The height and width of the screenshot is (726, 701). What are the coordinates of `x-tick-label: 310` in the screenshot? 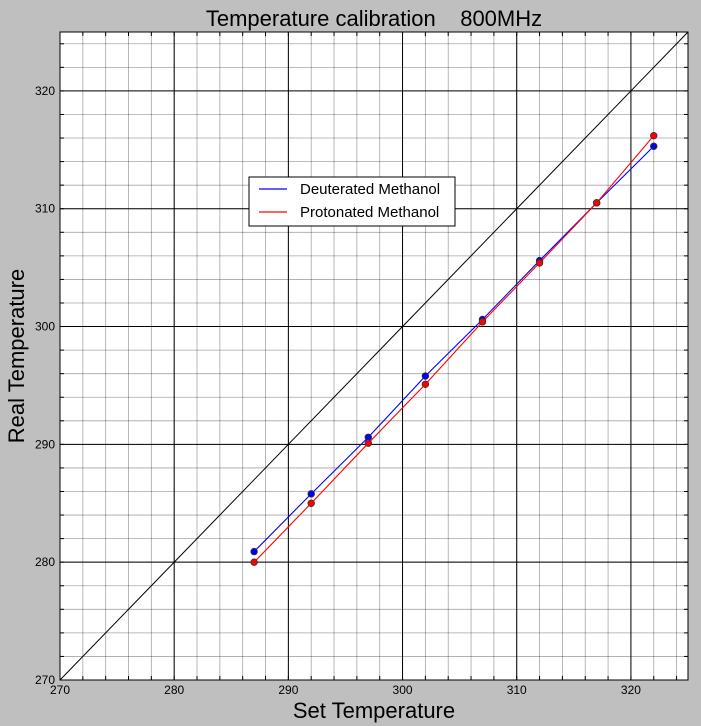 It's located at (517, 690).